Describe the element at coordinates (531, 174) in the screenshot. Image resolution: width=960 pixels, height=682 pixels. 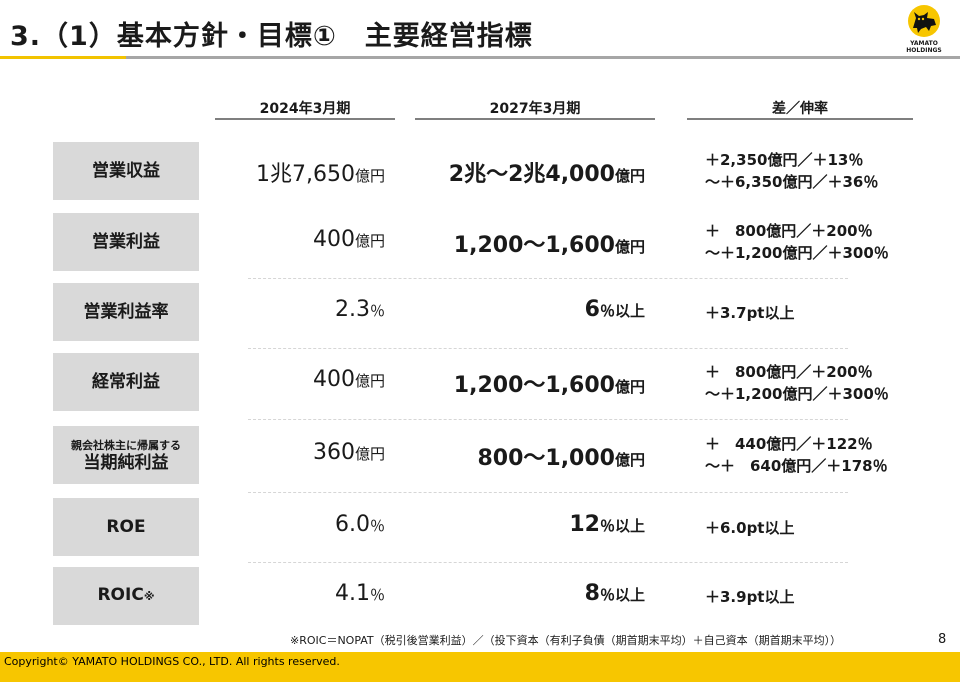
I see `value-number: 2兆～2兆4,000` at that location.